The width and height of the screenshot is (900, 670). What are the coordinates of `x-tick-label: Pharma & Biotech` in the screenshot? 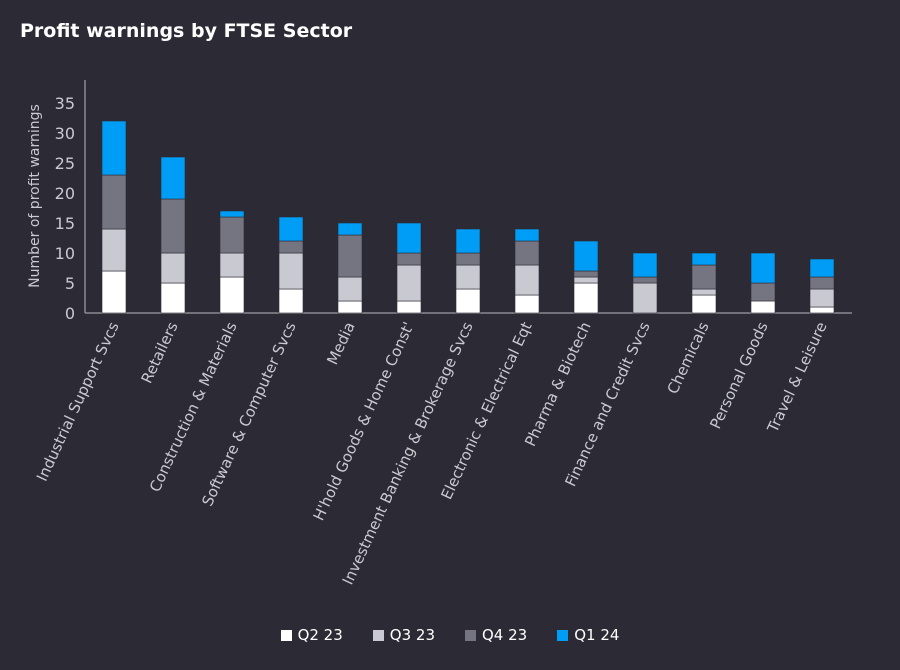 It's located at (557, 384).